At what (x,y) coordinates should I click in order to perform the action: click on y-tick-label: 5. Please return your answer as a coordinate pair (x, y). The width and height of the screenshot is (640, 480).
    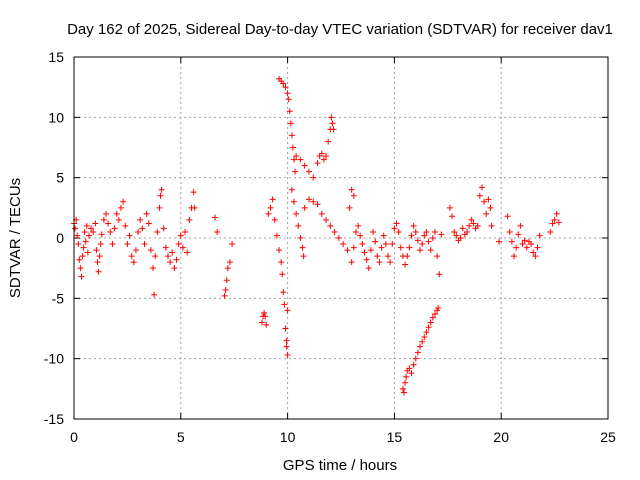
    Looking at the image, I should click on (60, 178).